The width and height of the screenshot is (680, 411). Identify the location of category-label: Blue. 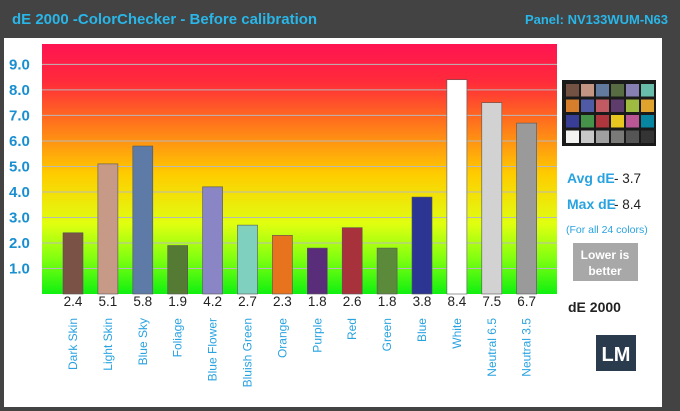
(422, 330).